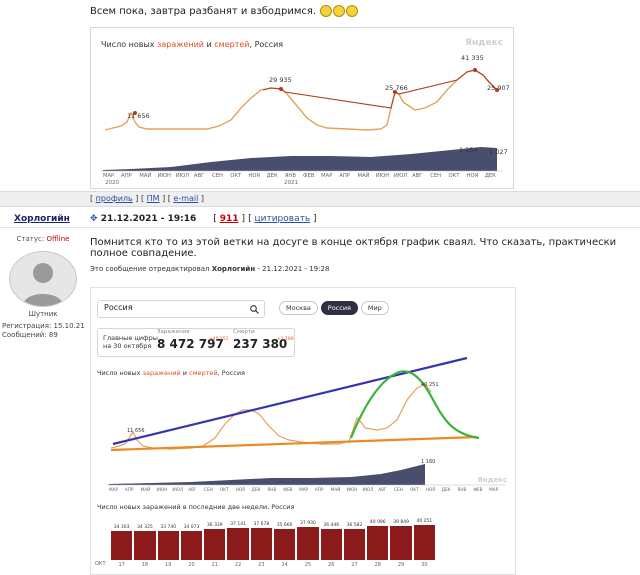  I want to click on data-label: 1 254, so click(468, 150).